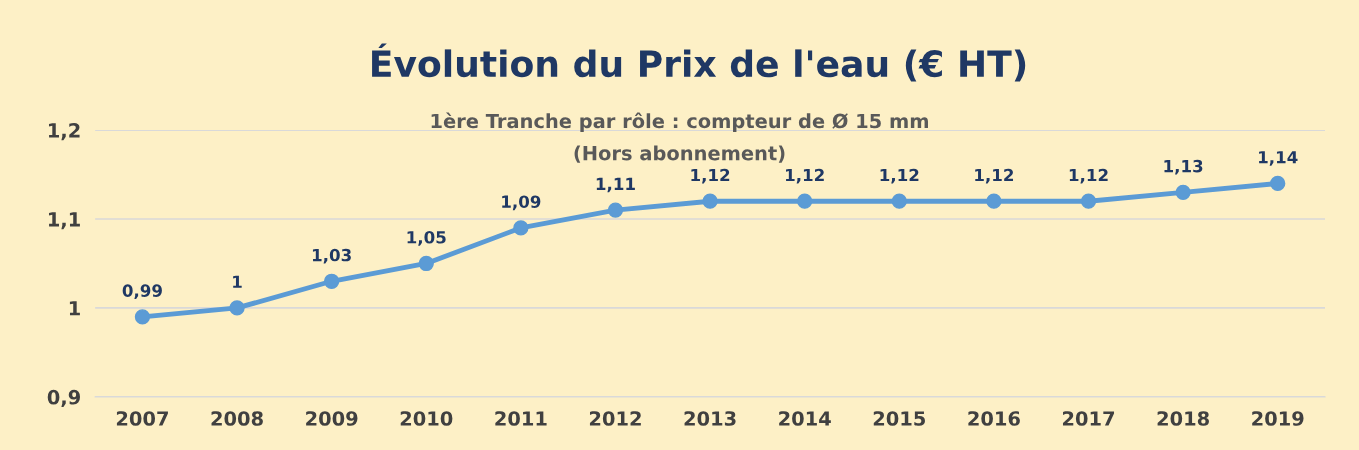  What do you see at coordinates (805, 418) in the screenshot?
I see `x-tick-label: 2014` at bounding box center [805, 418].